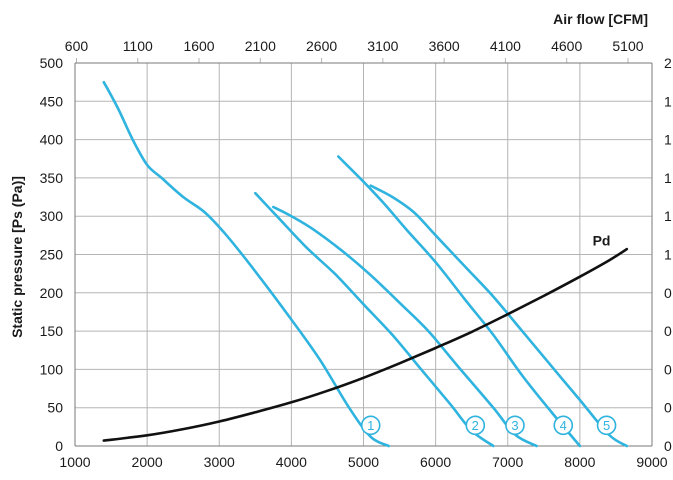 This screenshot has height=480, width=673. I want to click on y-tick-label: 350, so click(52, 178).